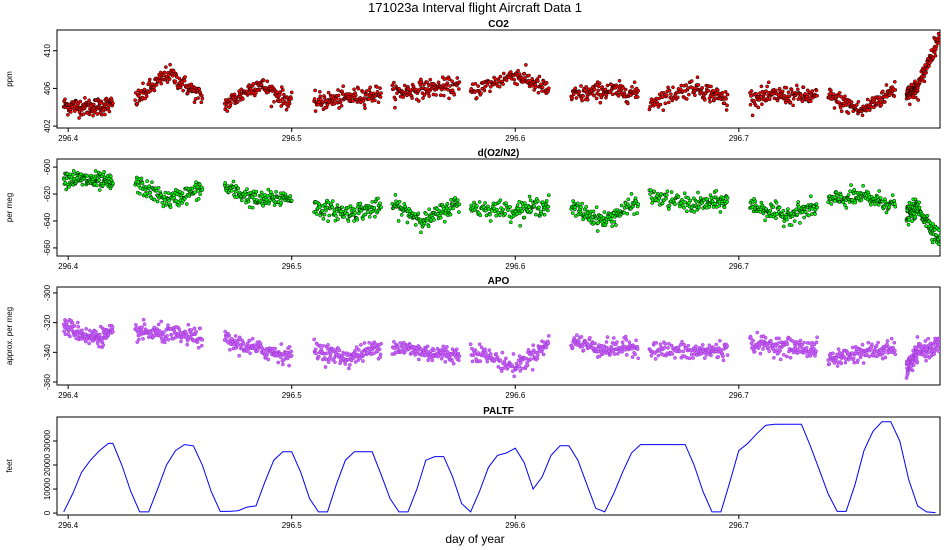 Image resolution: width=950 pixels, height=550 pixels. Describe the element at coordinates (68, 266) in the screenshot. I see `x-tick-label: 296.4` at that location.